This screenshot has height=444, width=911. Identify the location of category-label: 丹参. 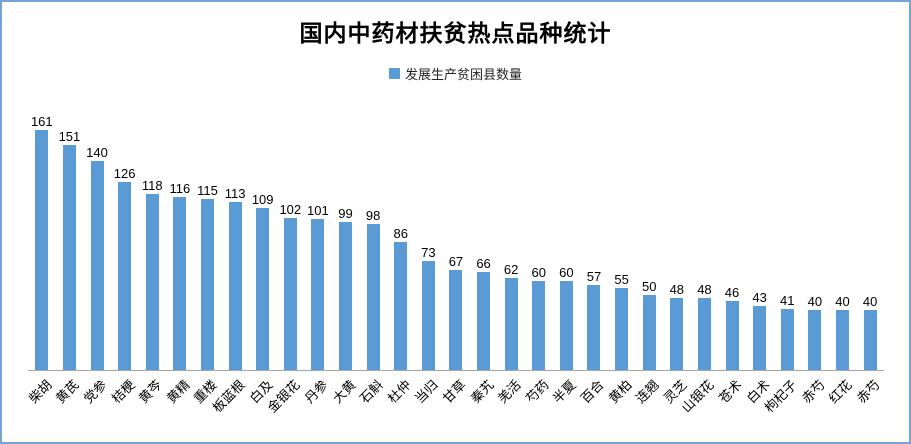
(316, 392).